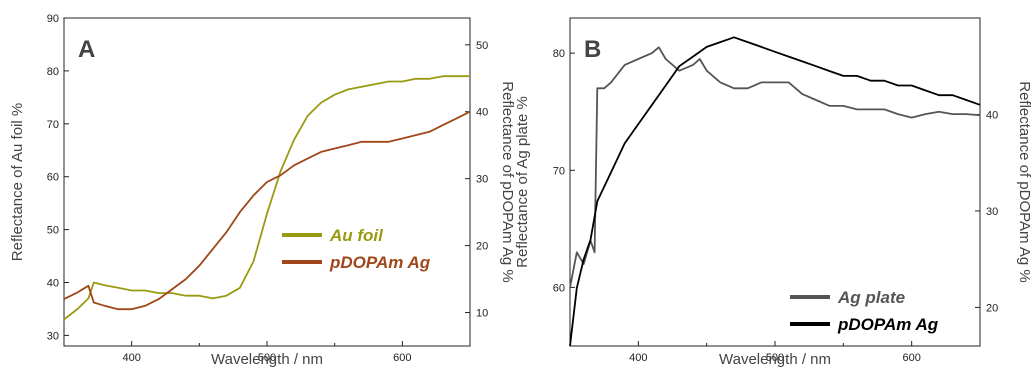  Describe the element at coordinates (482, 46) in the screenshot. I see `y-right-tick-label: 50` at that location.